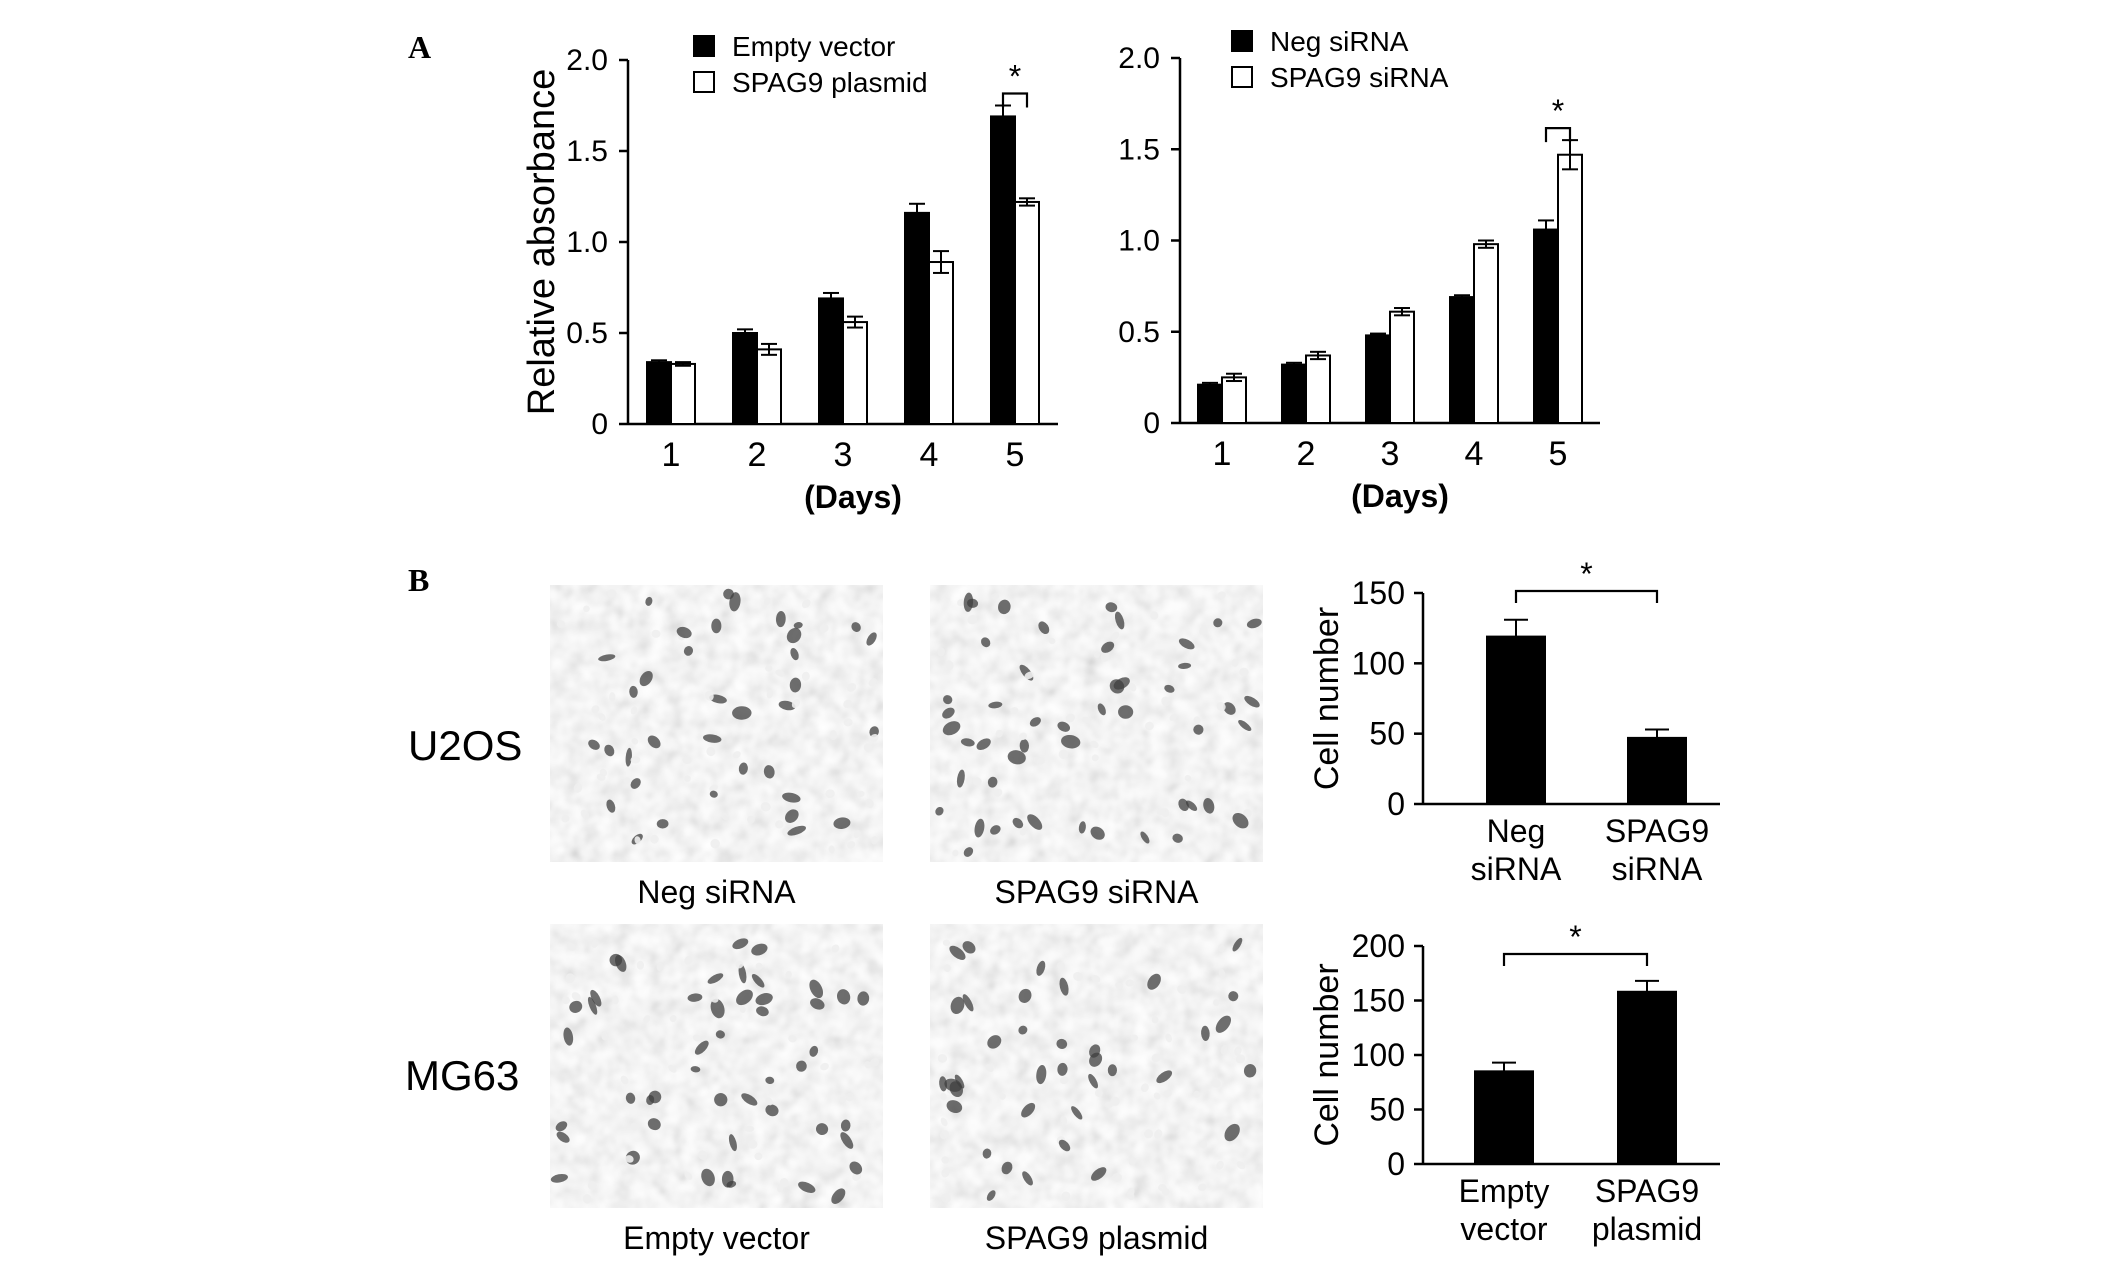 Image resolution: width=2126 pixels, height=1263 pixels. I want to click on y-tick-label: 200, so click(1378, 946).